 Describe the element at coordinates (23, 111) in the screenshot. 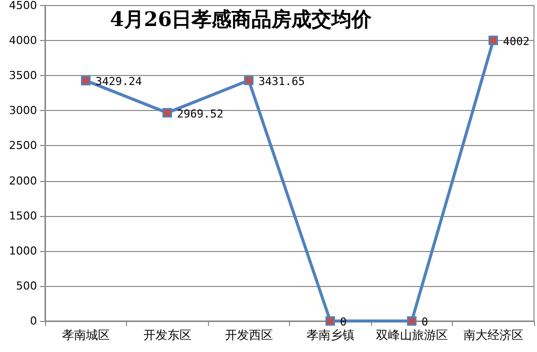

I see `y-tick-label: 3000` at that location.